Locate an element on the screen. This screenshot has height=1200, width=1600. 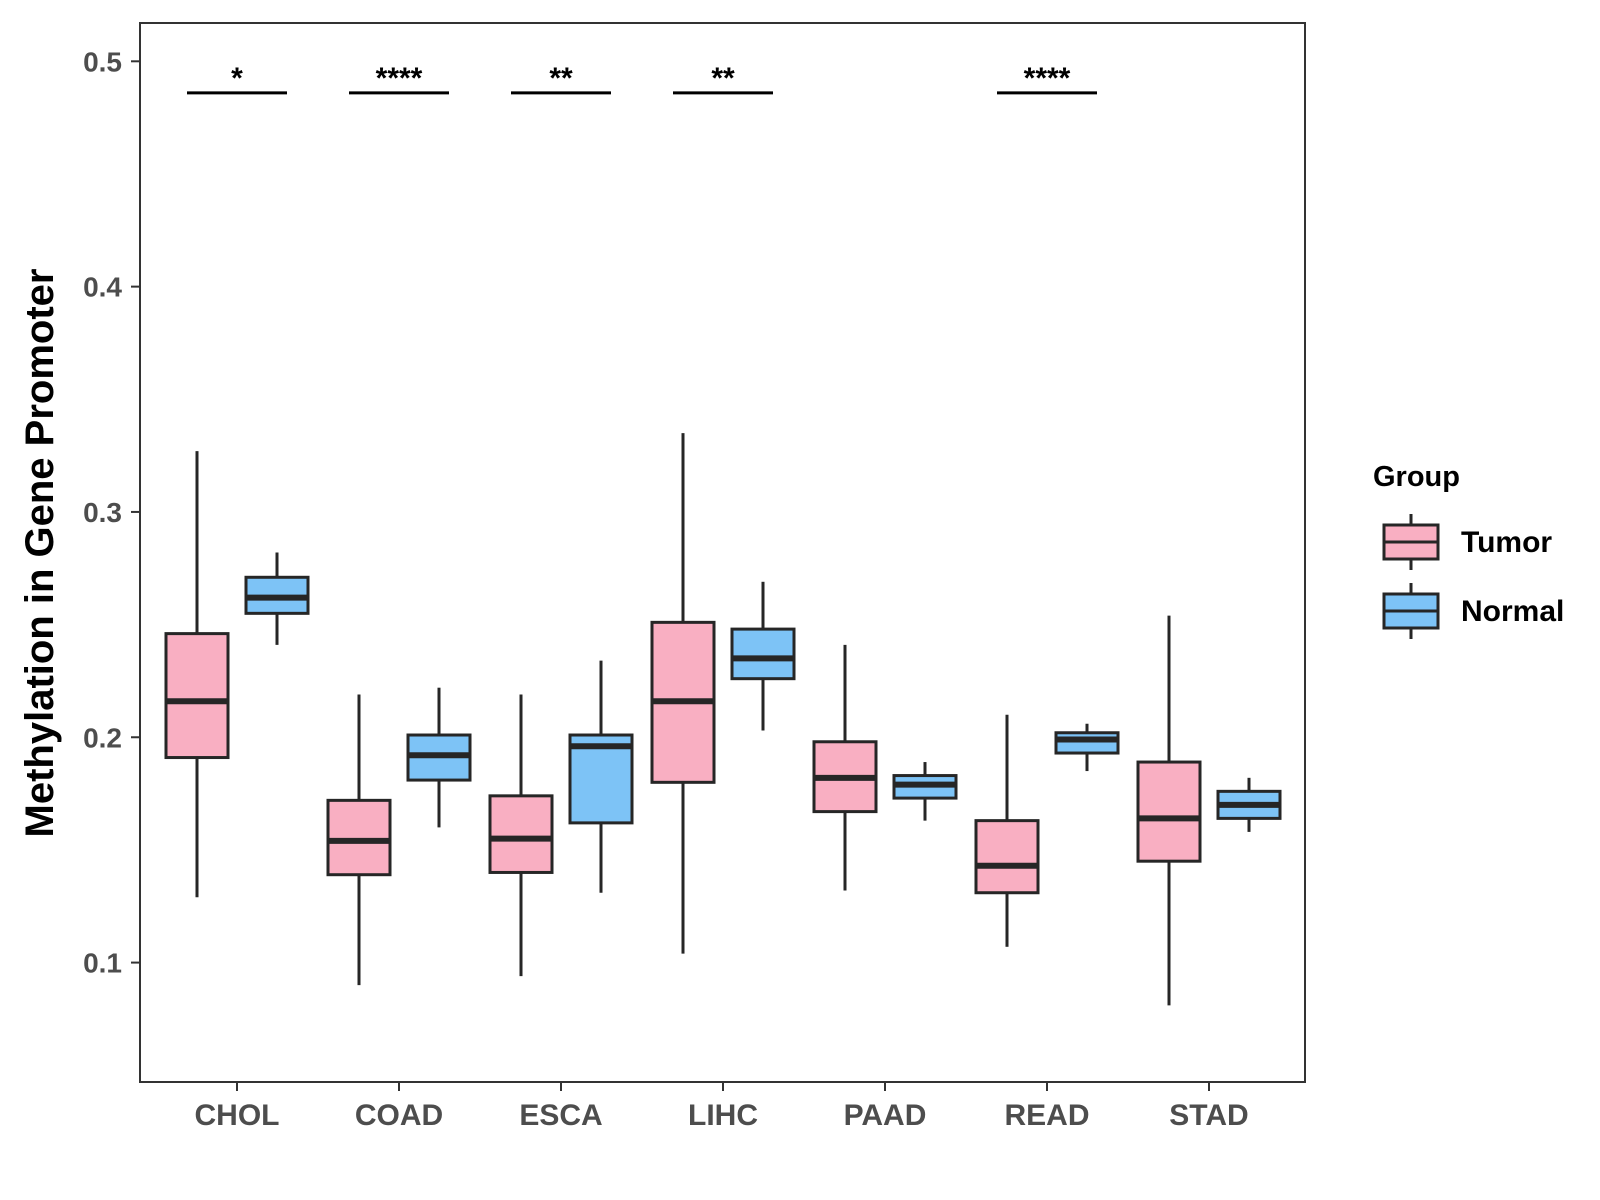
legend-label-tumor: Tumor is located at coordinates (1506, 542).